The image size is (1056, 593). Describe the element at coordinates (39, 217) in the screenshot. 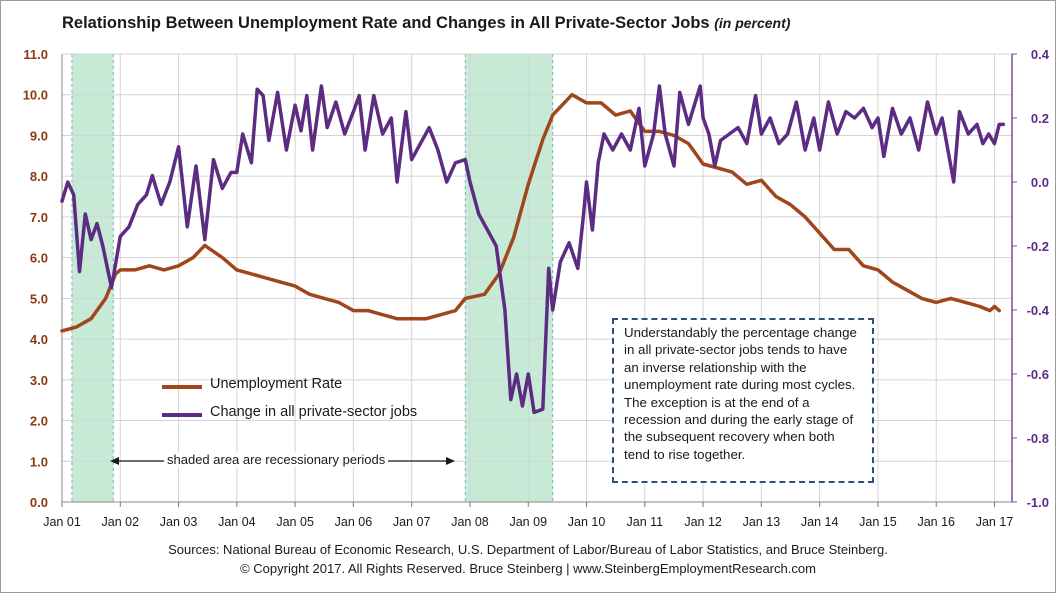

I see `y-left-tick-label: 7.0` at that location.